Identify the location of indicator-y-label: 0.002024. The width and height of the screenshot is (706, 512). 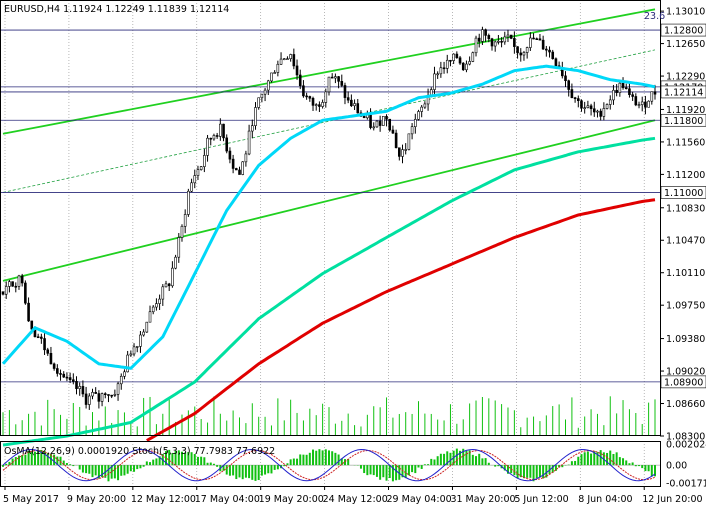
(686, 445).